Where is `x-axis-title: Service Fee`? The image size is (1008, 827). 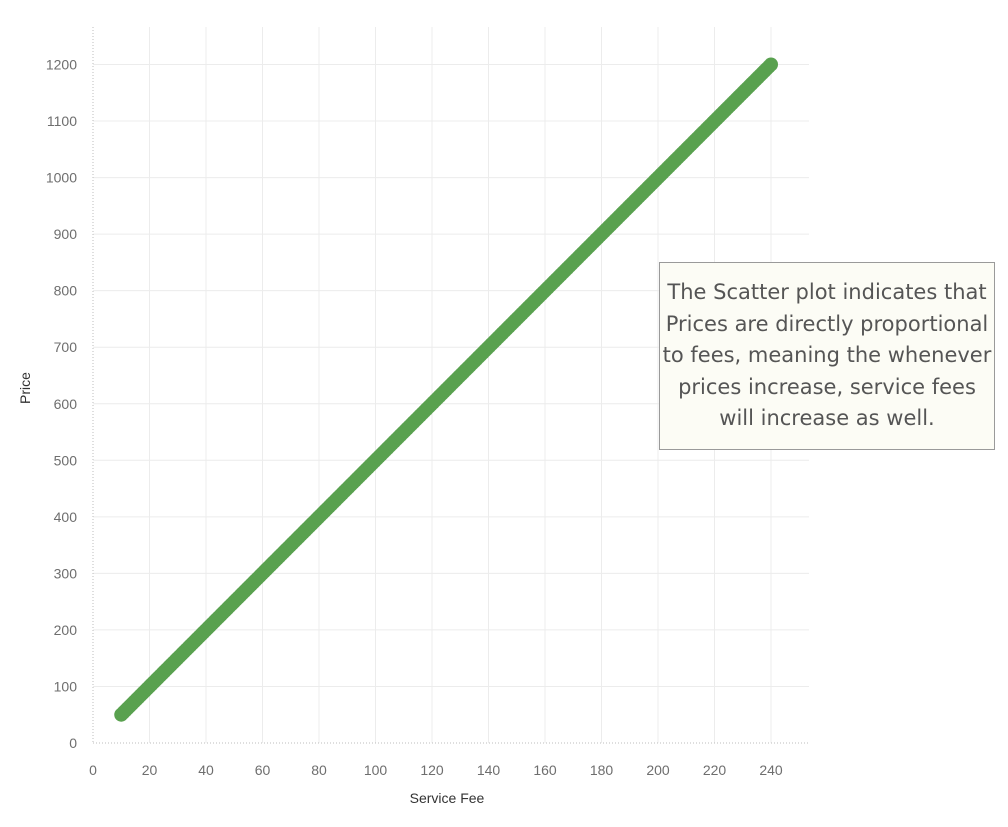
x-axis-title: Service Fee is located at coordinates (447, 798).